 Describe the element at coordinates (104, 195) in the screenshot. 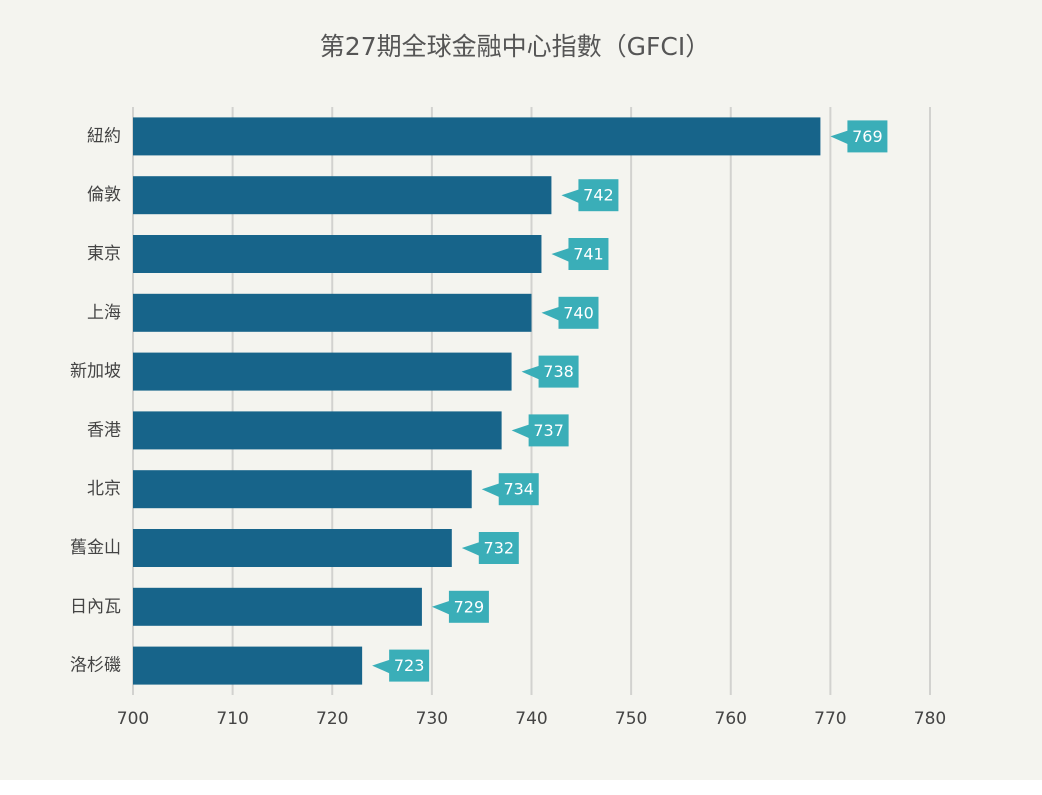

I see `y-tick-label: 倫敦` at that location.